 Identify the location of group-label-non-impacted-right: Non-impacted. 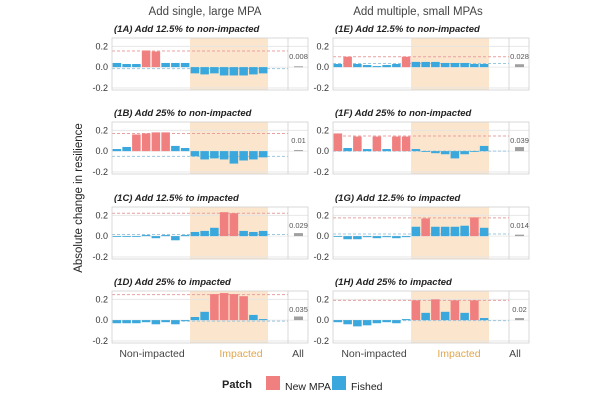
(374, 354).